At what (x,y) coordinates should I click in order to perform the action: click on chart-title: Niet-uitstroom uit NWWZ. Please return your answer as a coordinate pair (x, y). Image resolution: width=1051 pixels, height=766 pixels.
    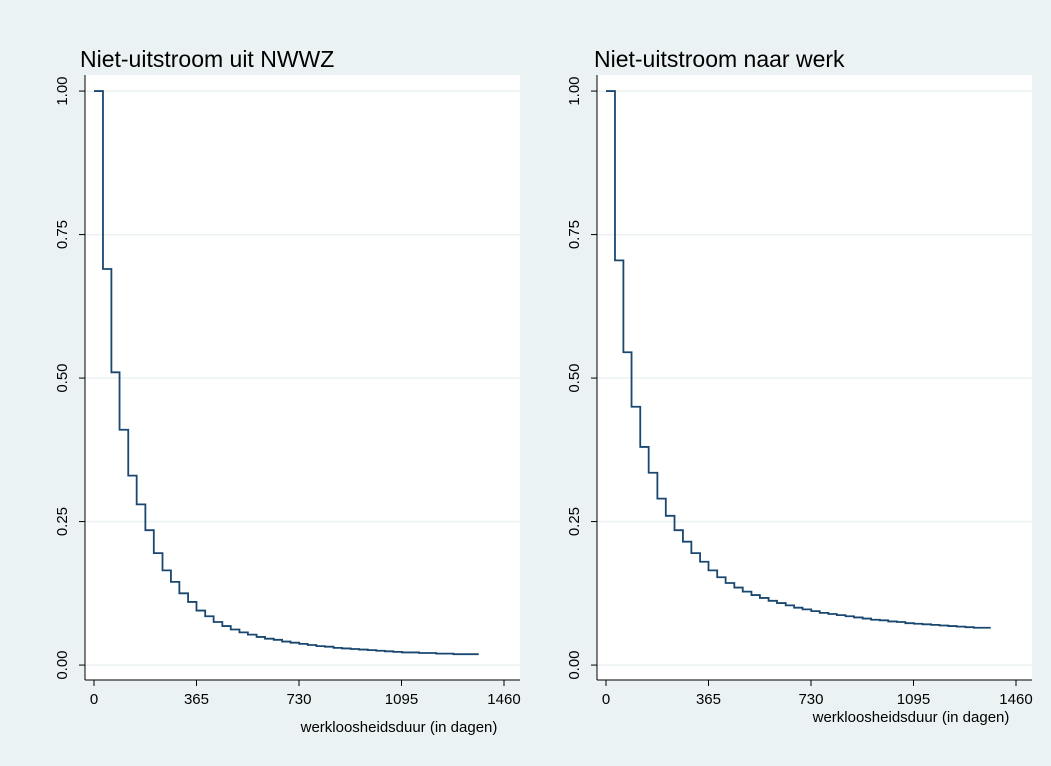
    Looking at the image, I should click on (207, 59).